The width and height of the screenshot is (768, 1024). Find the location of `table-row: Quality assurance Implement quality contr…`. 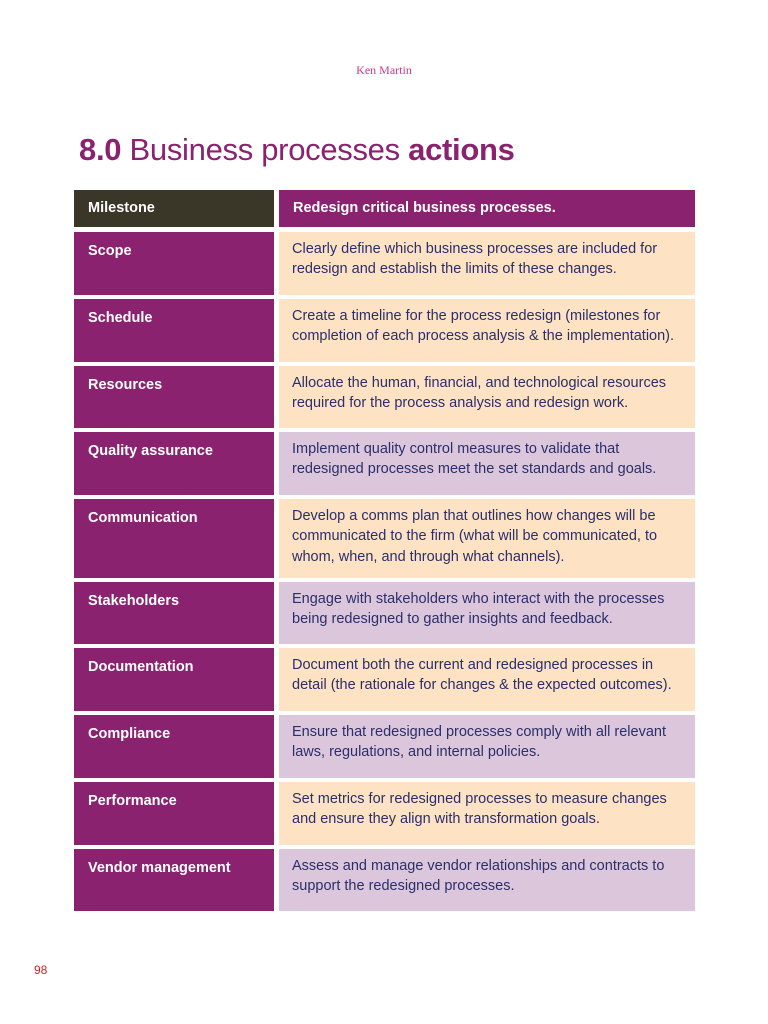

table-row: Quality assurance Implement quality contr… is located at coordinates (384, 463).